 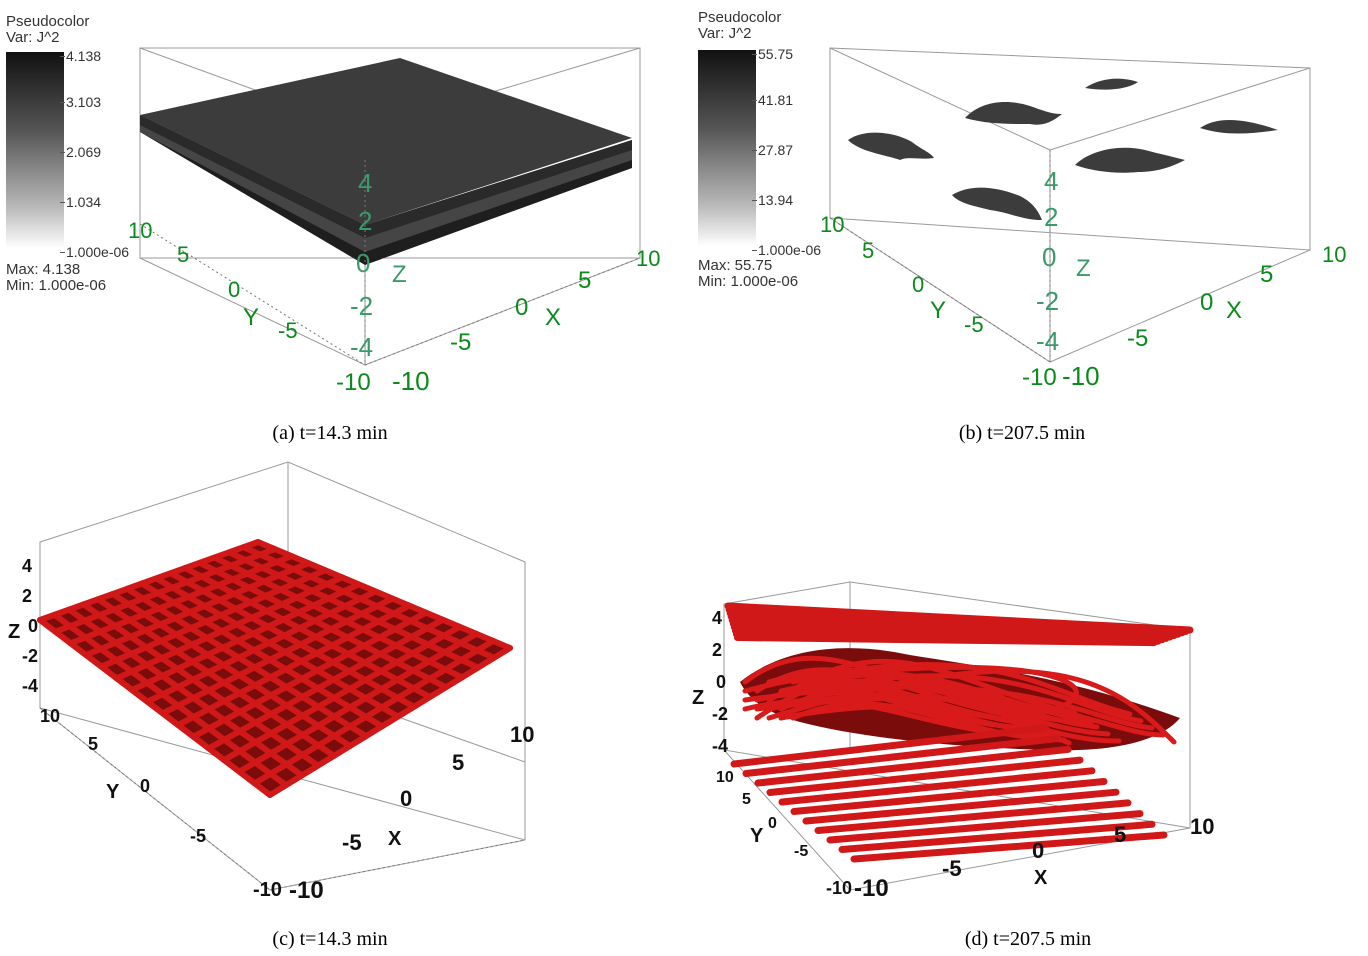 I want to click on colorbar, so click(x=35, y=150).